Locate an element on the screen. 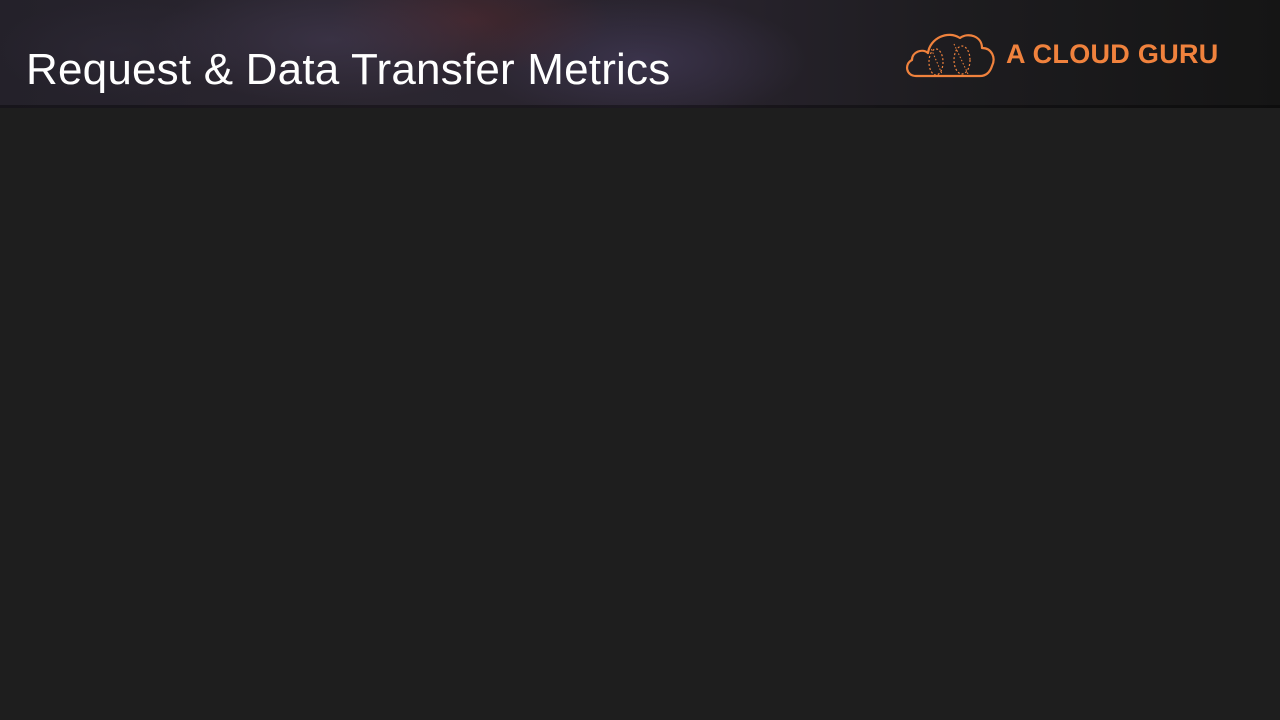 The height and width of the screenshot is (720, 1280). brand-name: A CLOUD GURU is located at coordinates (1112, 54).